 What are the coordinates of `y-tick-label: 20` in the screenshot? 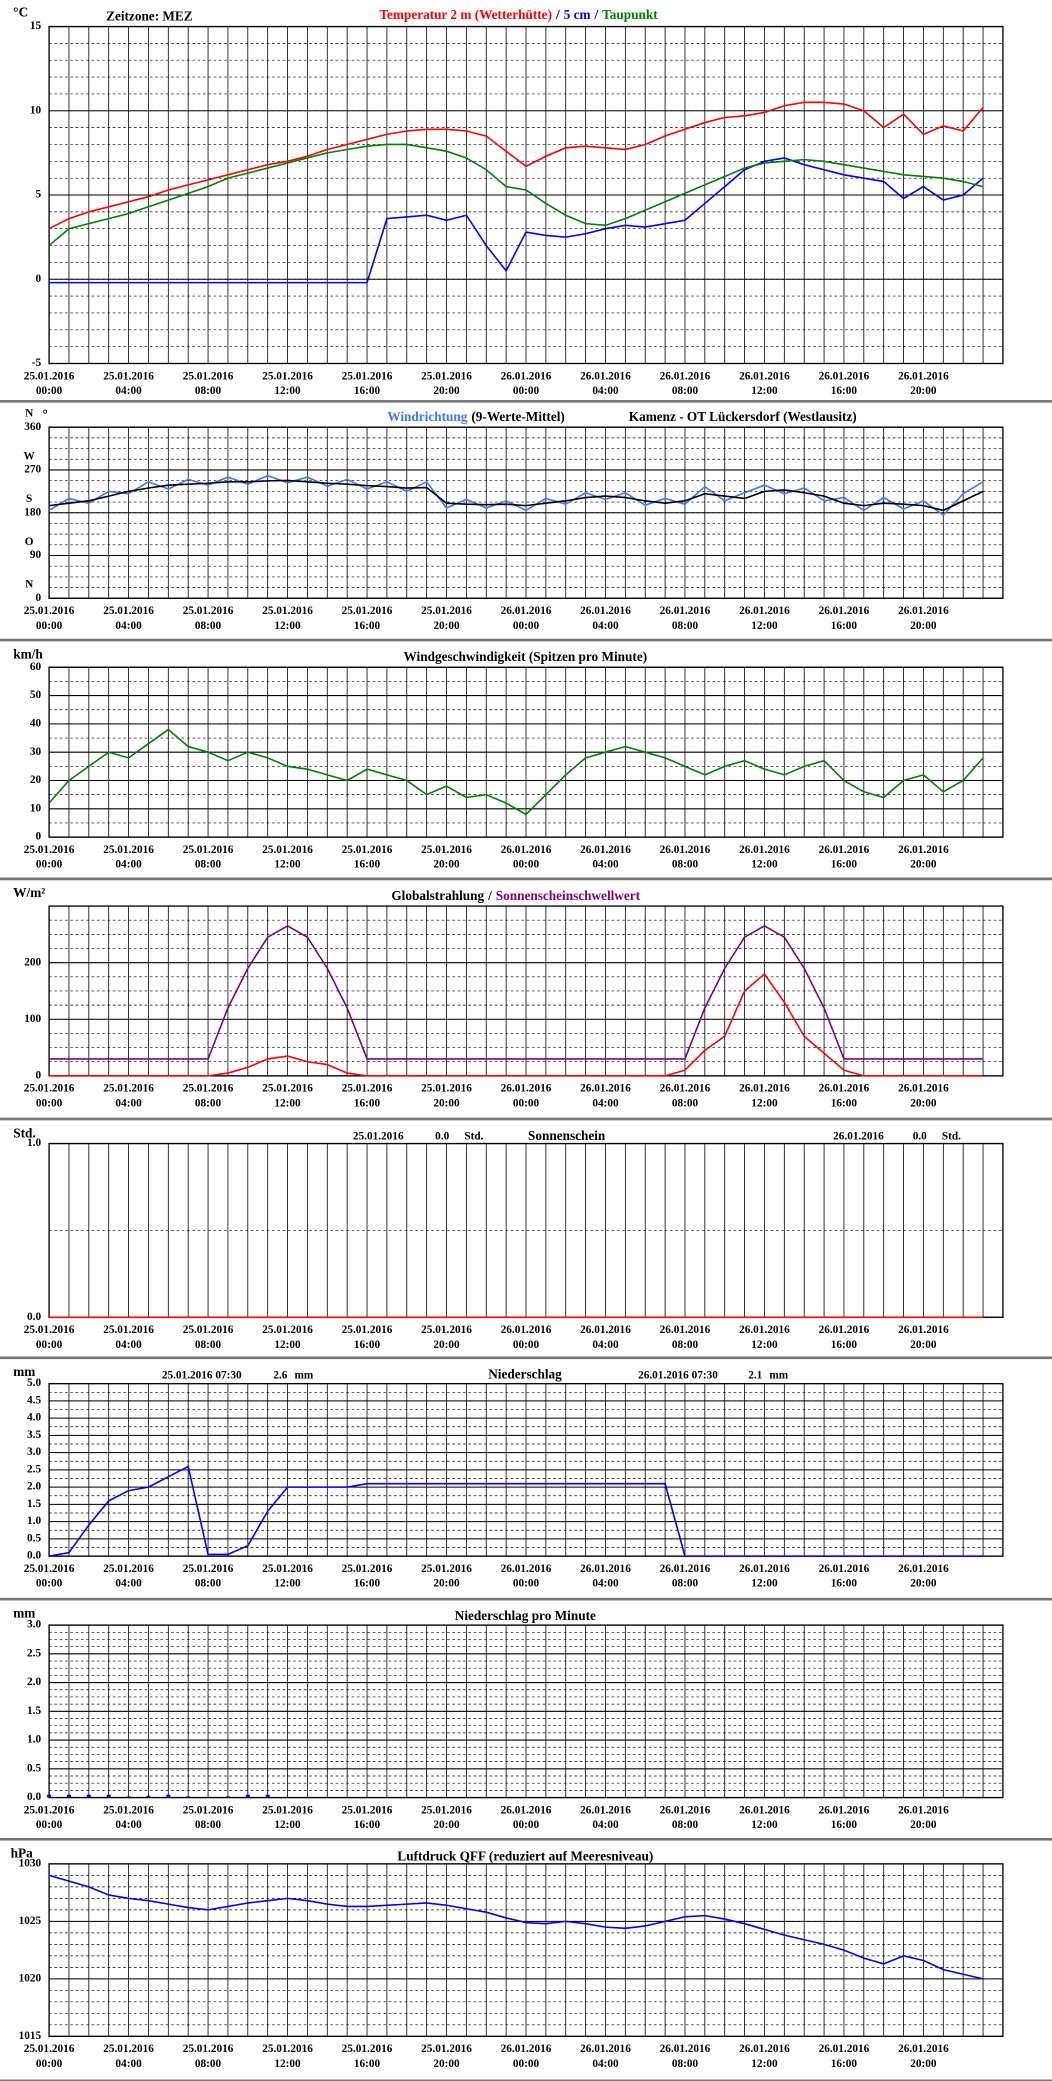 It's located at (36, 780).